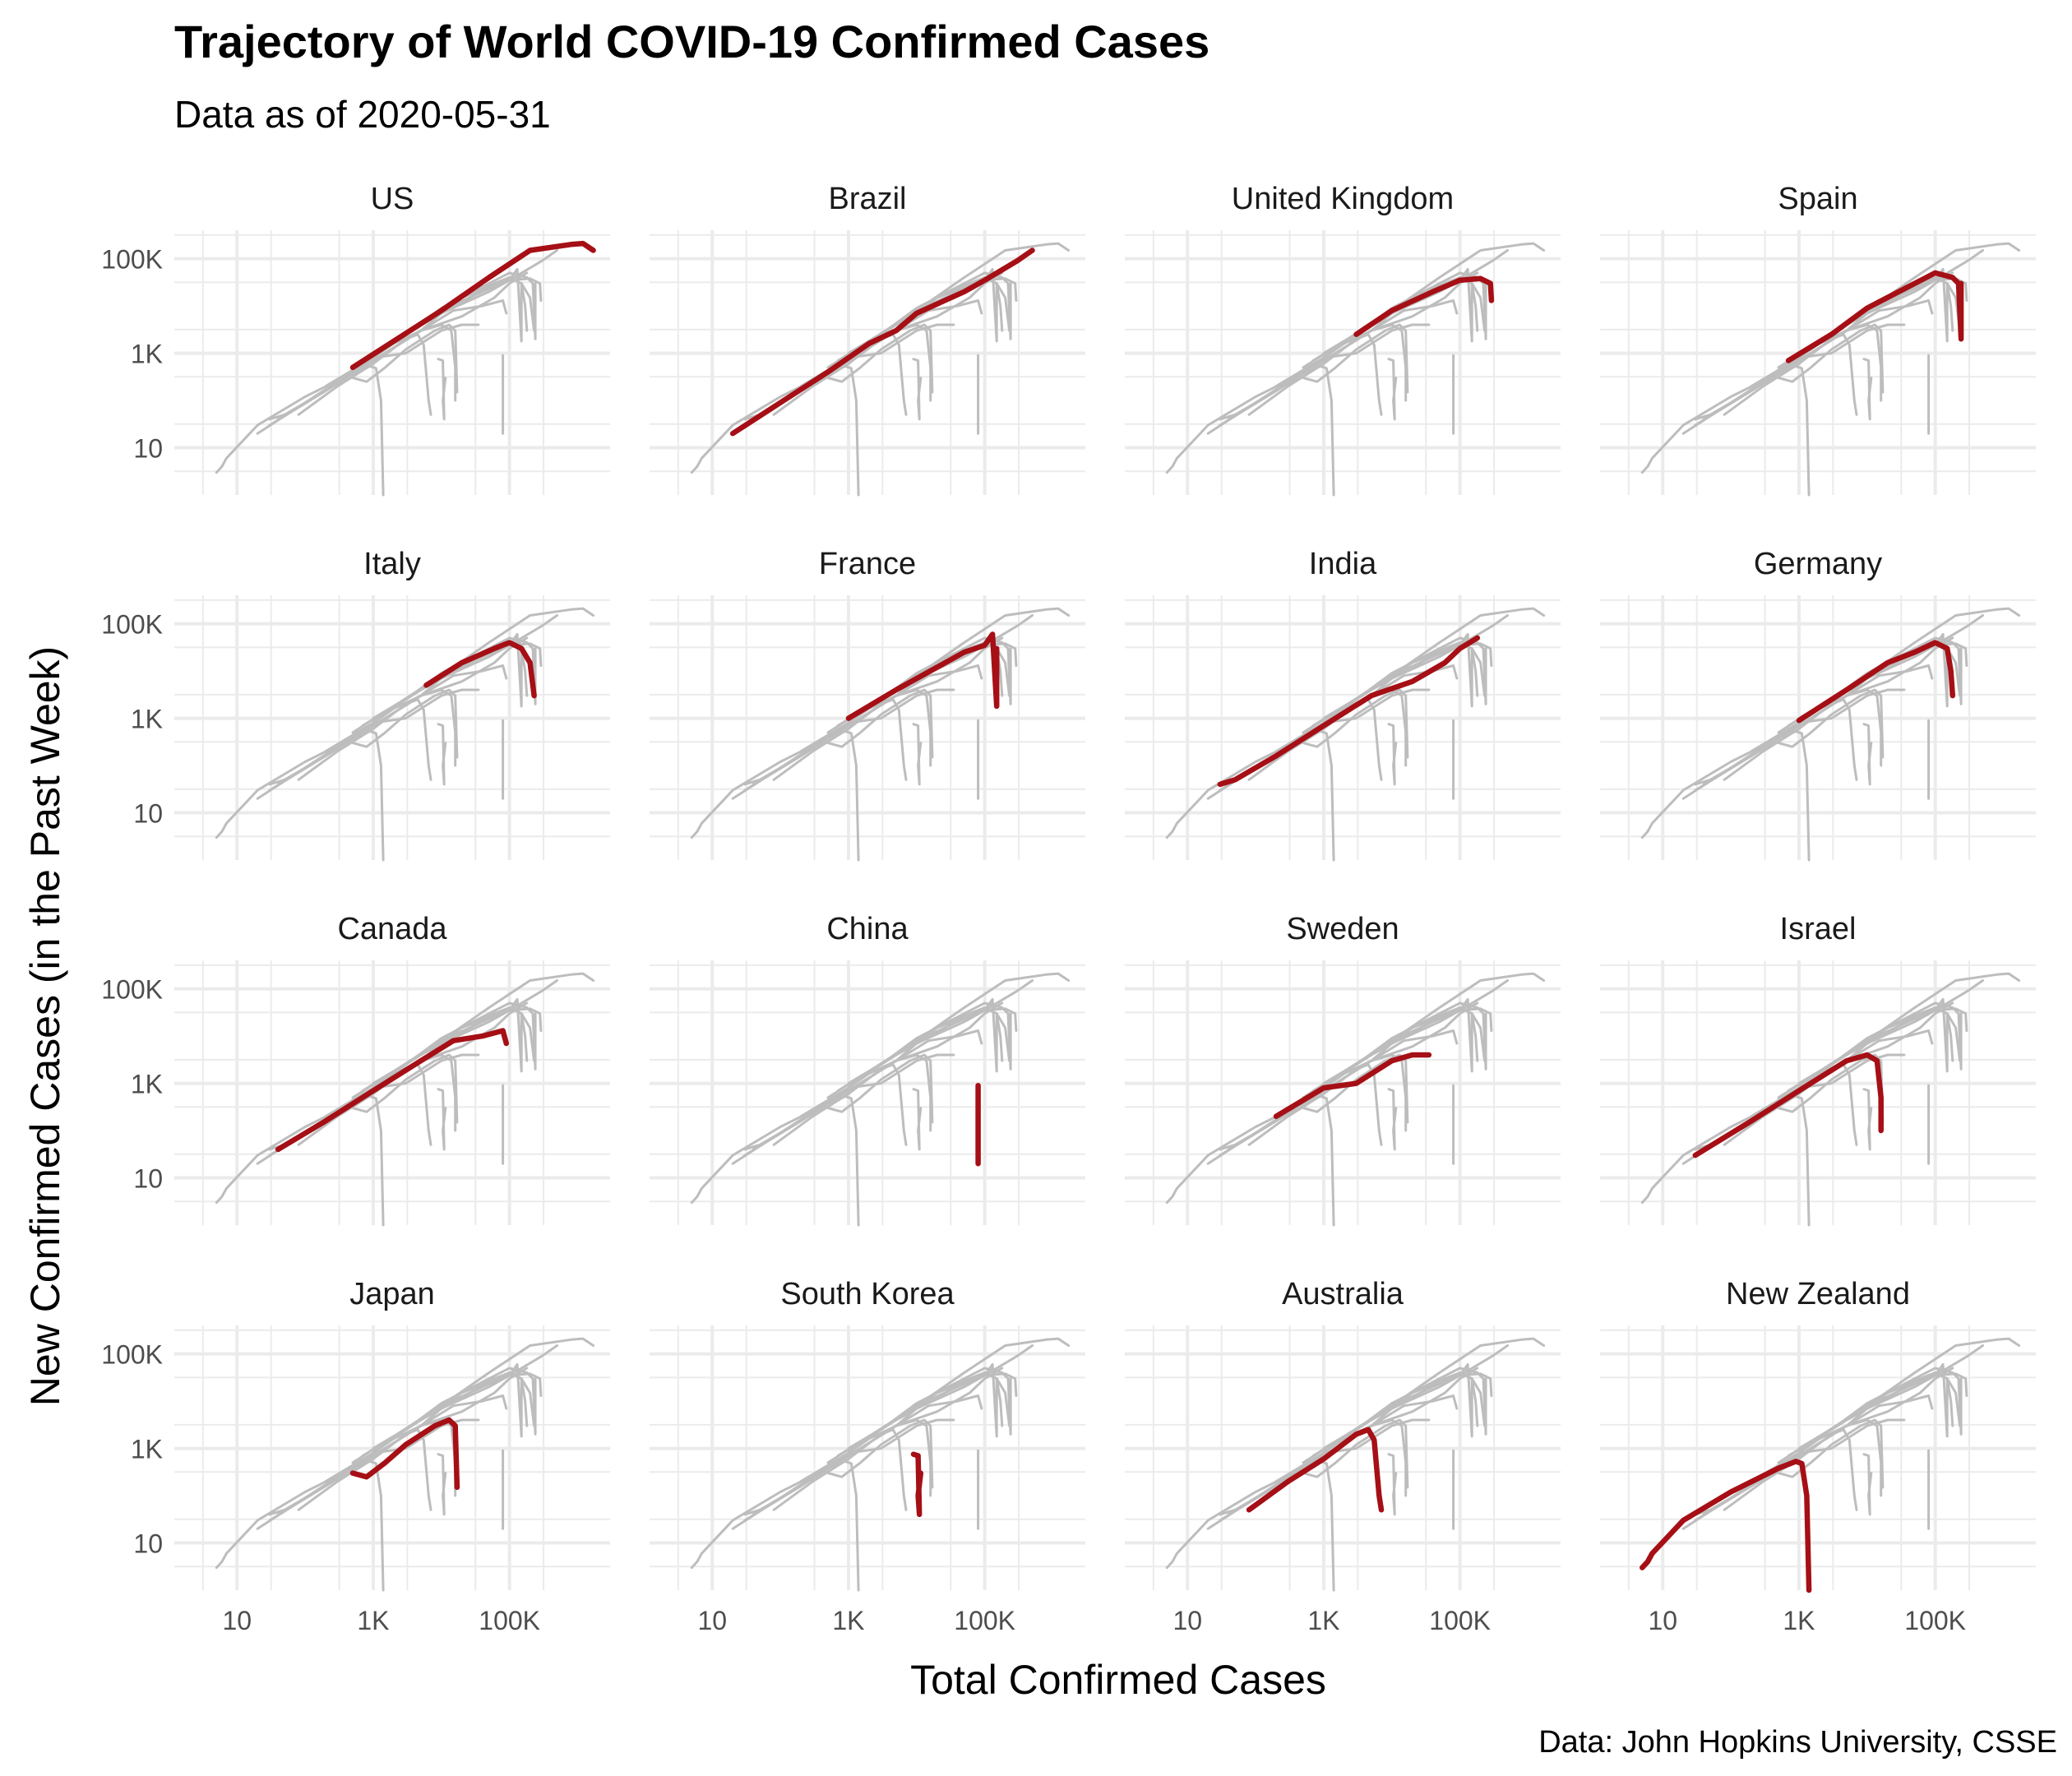  I want to click on facet-label: Spain, so click(1817, 199).